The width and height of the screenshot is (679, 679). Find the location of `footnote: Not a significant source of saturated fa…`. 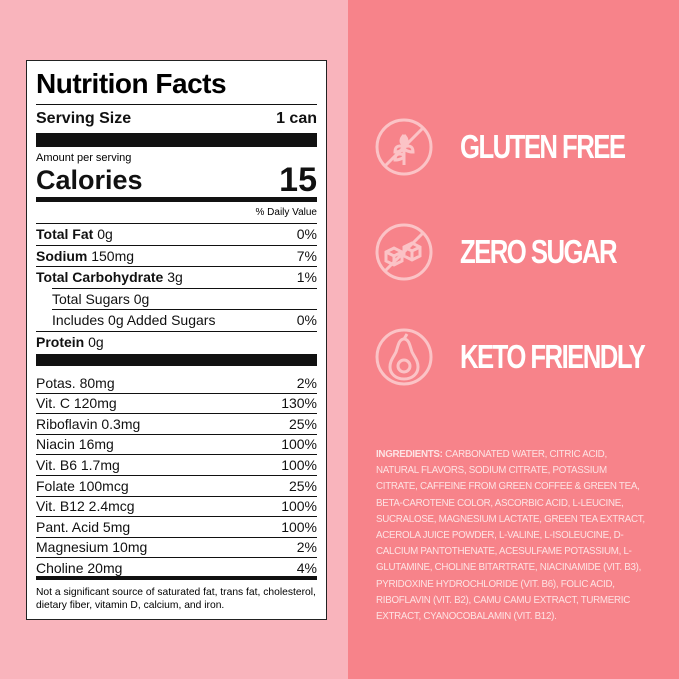

footnote: Not a significant source of saturated fa… is located at coordinates (176, 599).